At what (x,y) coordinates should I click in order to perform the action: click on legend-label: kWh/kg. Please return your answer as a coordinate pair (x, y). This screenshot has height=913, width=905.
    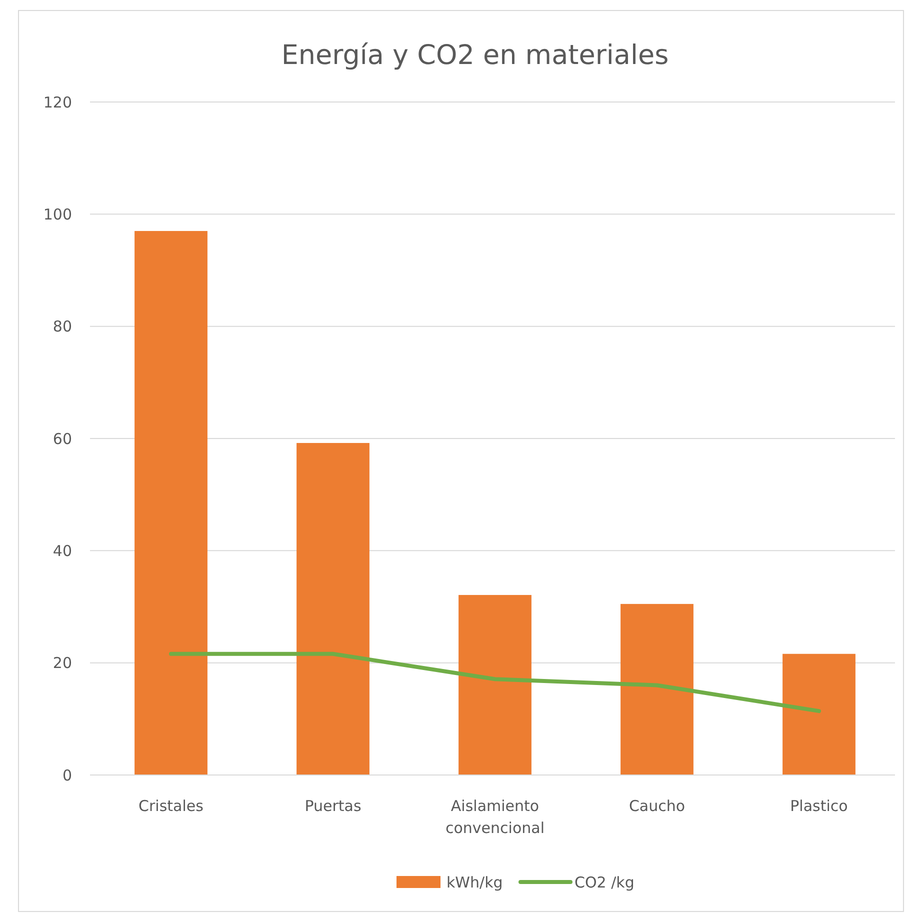
    Looking at the image, I should click on (474, 882).